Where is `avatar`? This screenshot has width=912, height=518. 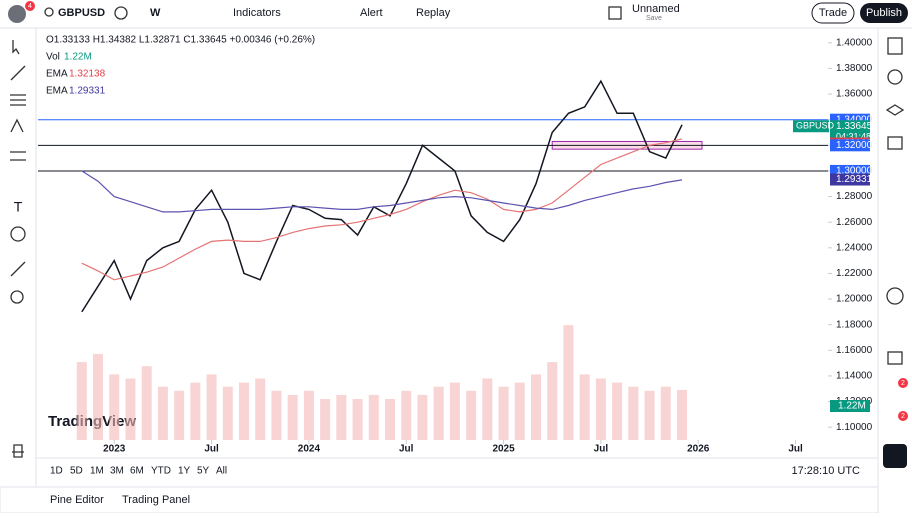
avatar is located at coordinates (17, 14).